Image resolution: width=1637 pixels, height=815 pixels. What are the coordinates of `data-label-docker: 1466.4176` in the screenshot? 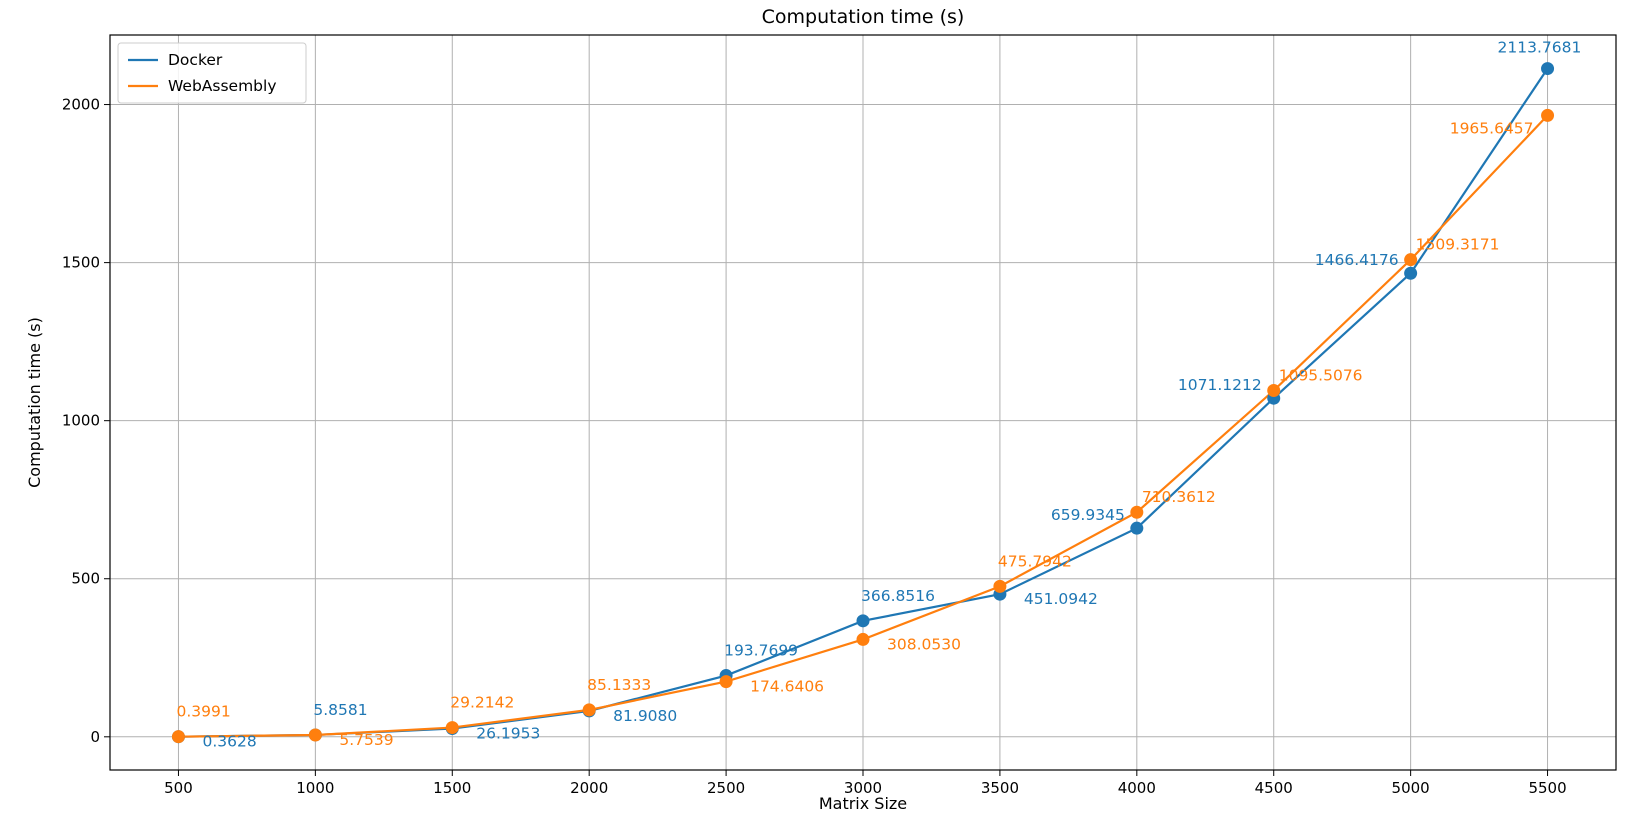 It's located at (1357, 260).